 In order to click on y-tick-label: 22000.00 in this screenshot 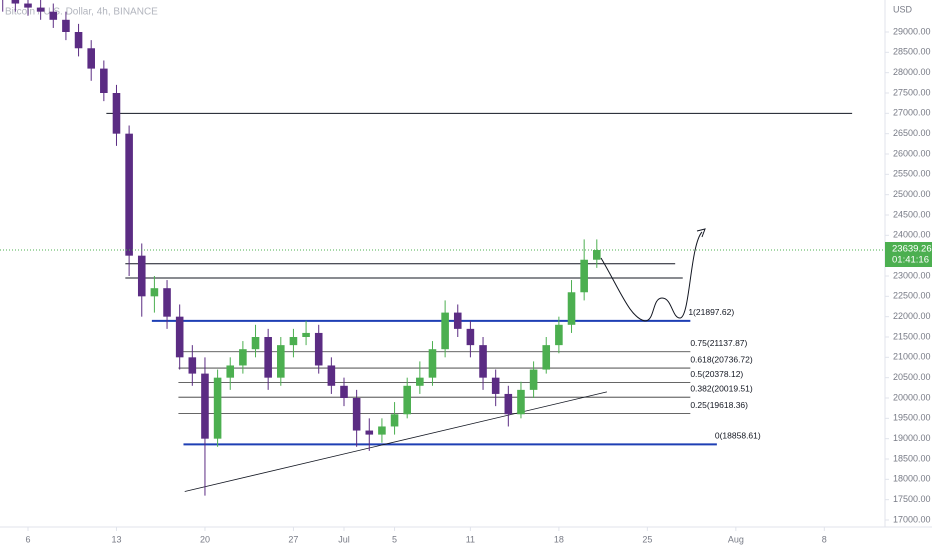, I will do `click(912, 316)`.